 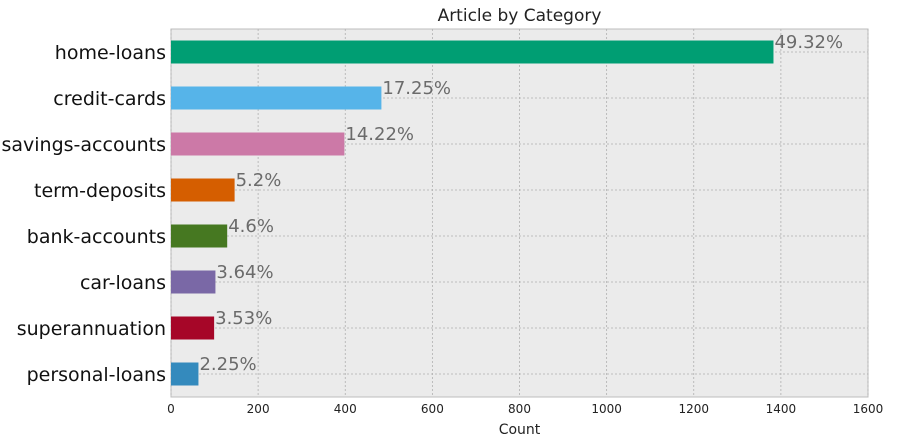 I want to click on x-tick-label: 400, so click(x=345, y=409).